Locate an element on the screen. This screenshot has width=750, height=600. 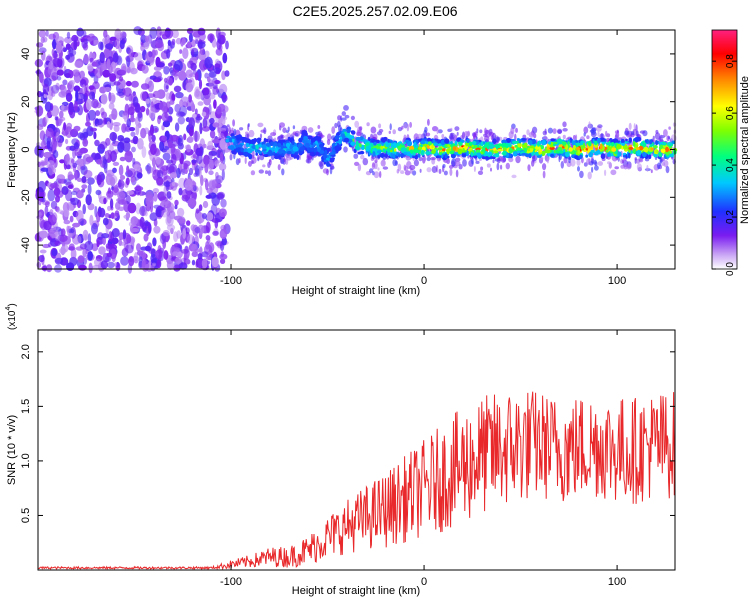
signal-band is located at coordinates (451, 142).